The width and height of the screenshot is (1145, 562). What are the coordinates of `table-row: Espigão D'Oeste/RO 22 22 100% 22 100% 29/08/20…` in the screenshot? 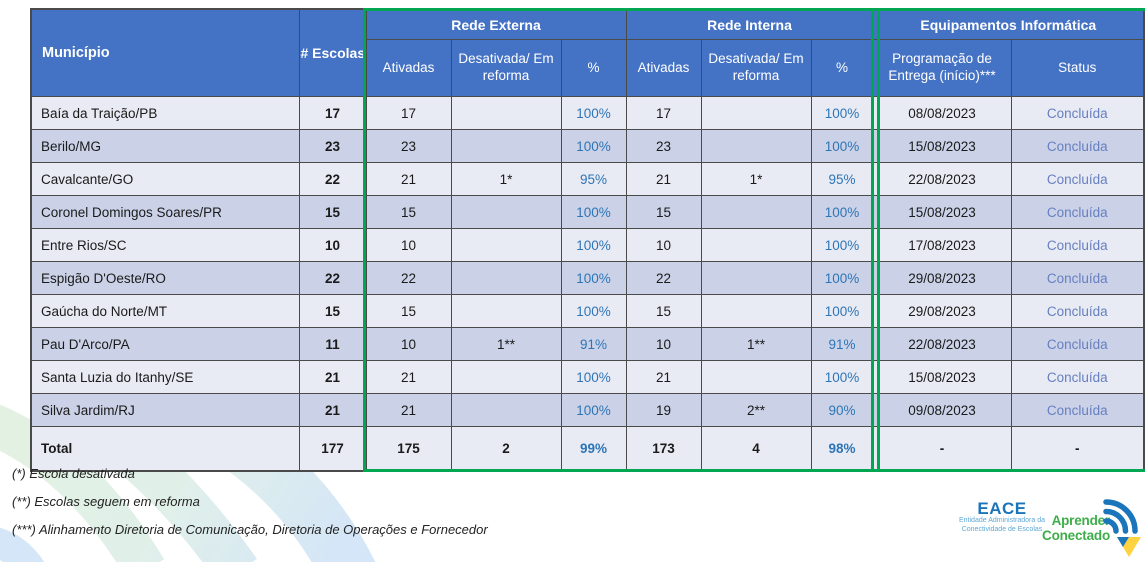 It's located at (587, 278).